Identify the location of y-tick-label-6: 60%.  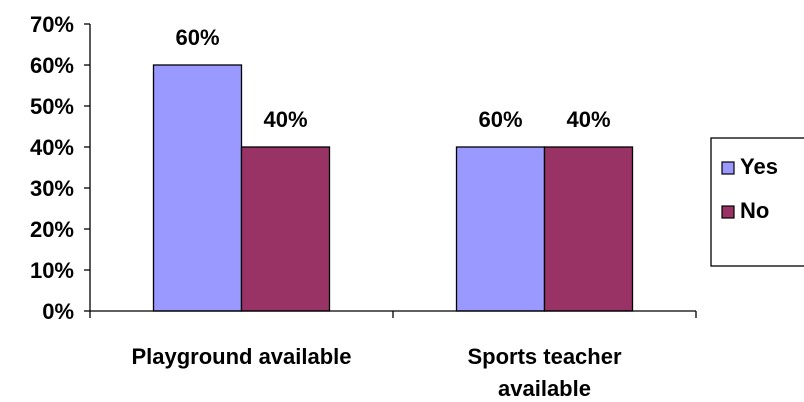
(52, 65).